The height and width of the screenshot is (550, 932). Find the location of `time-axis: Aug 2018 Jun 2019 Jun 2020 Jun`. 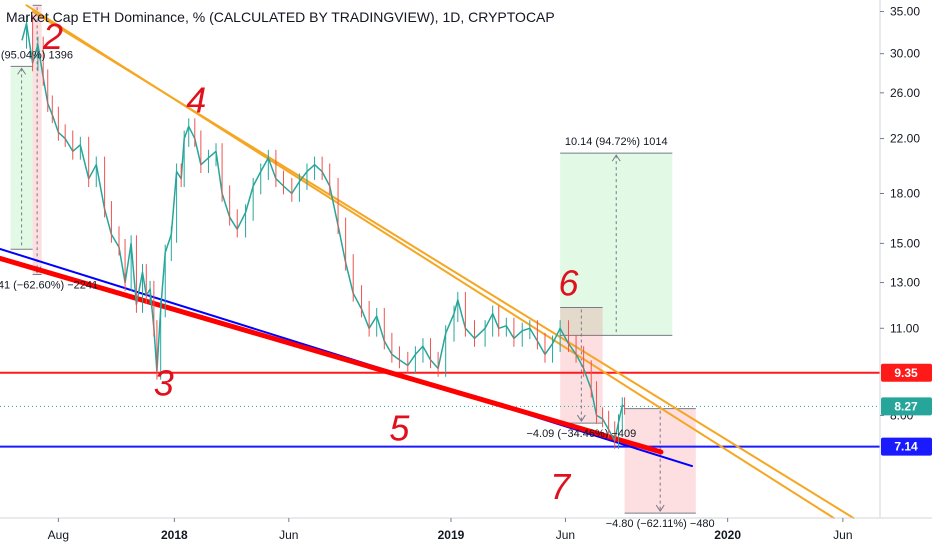

time-axis: Aug 2018 Jun 2019 Jun 2020 Jun is located at coordinates (450, 530).